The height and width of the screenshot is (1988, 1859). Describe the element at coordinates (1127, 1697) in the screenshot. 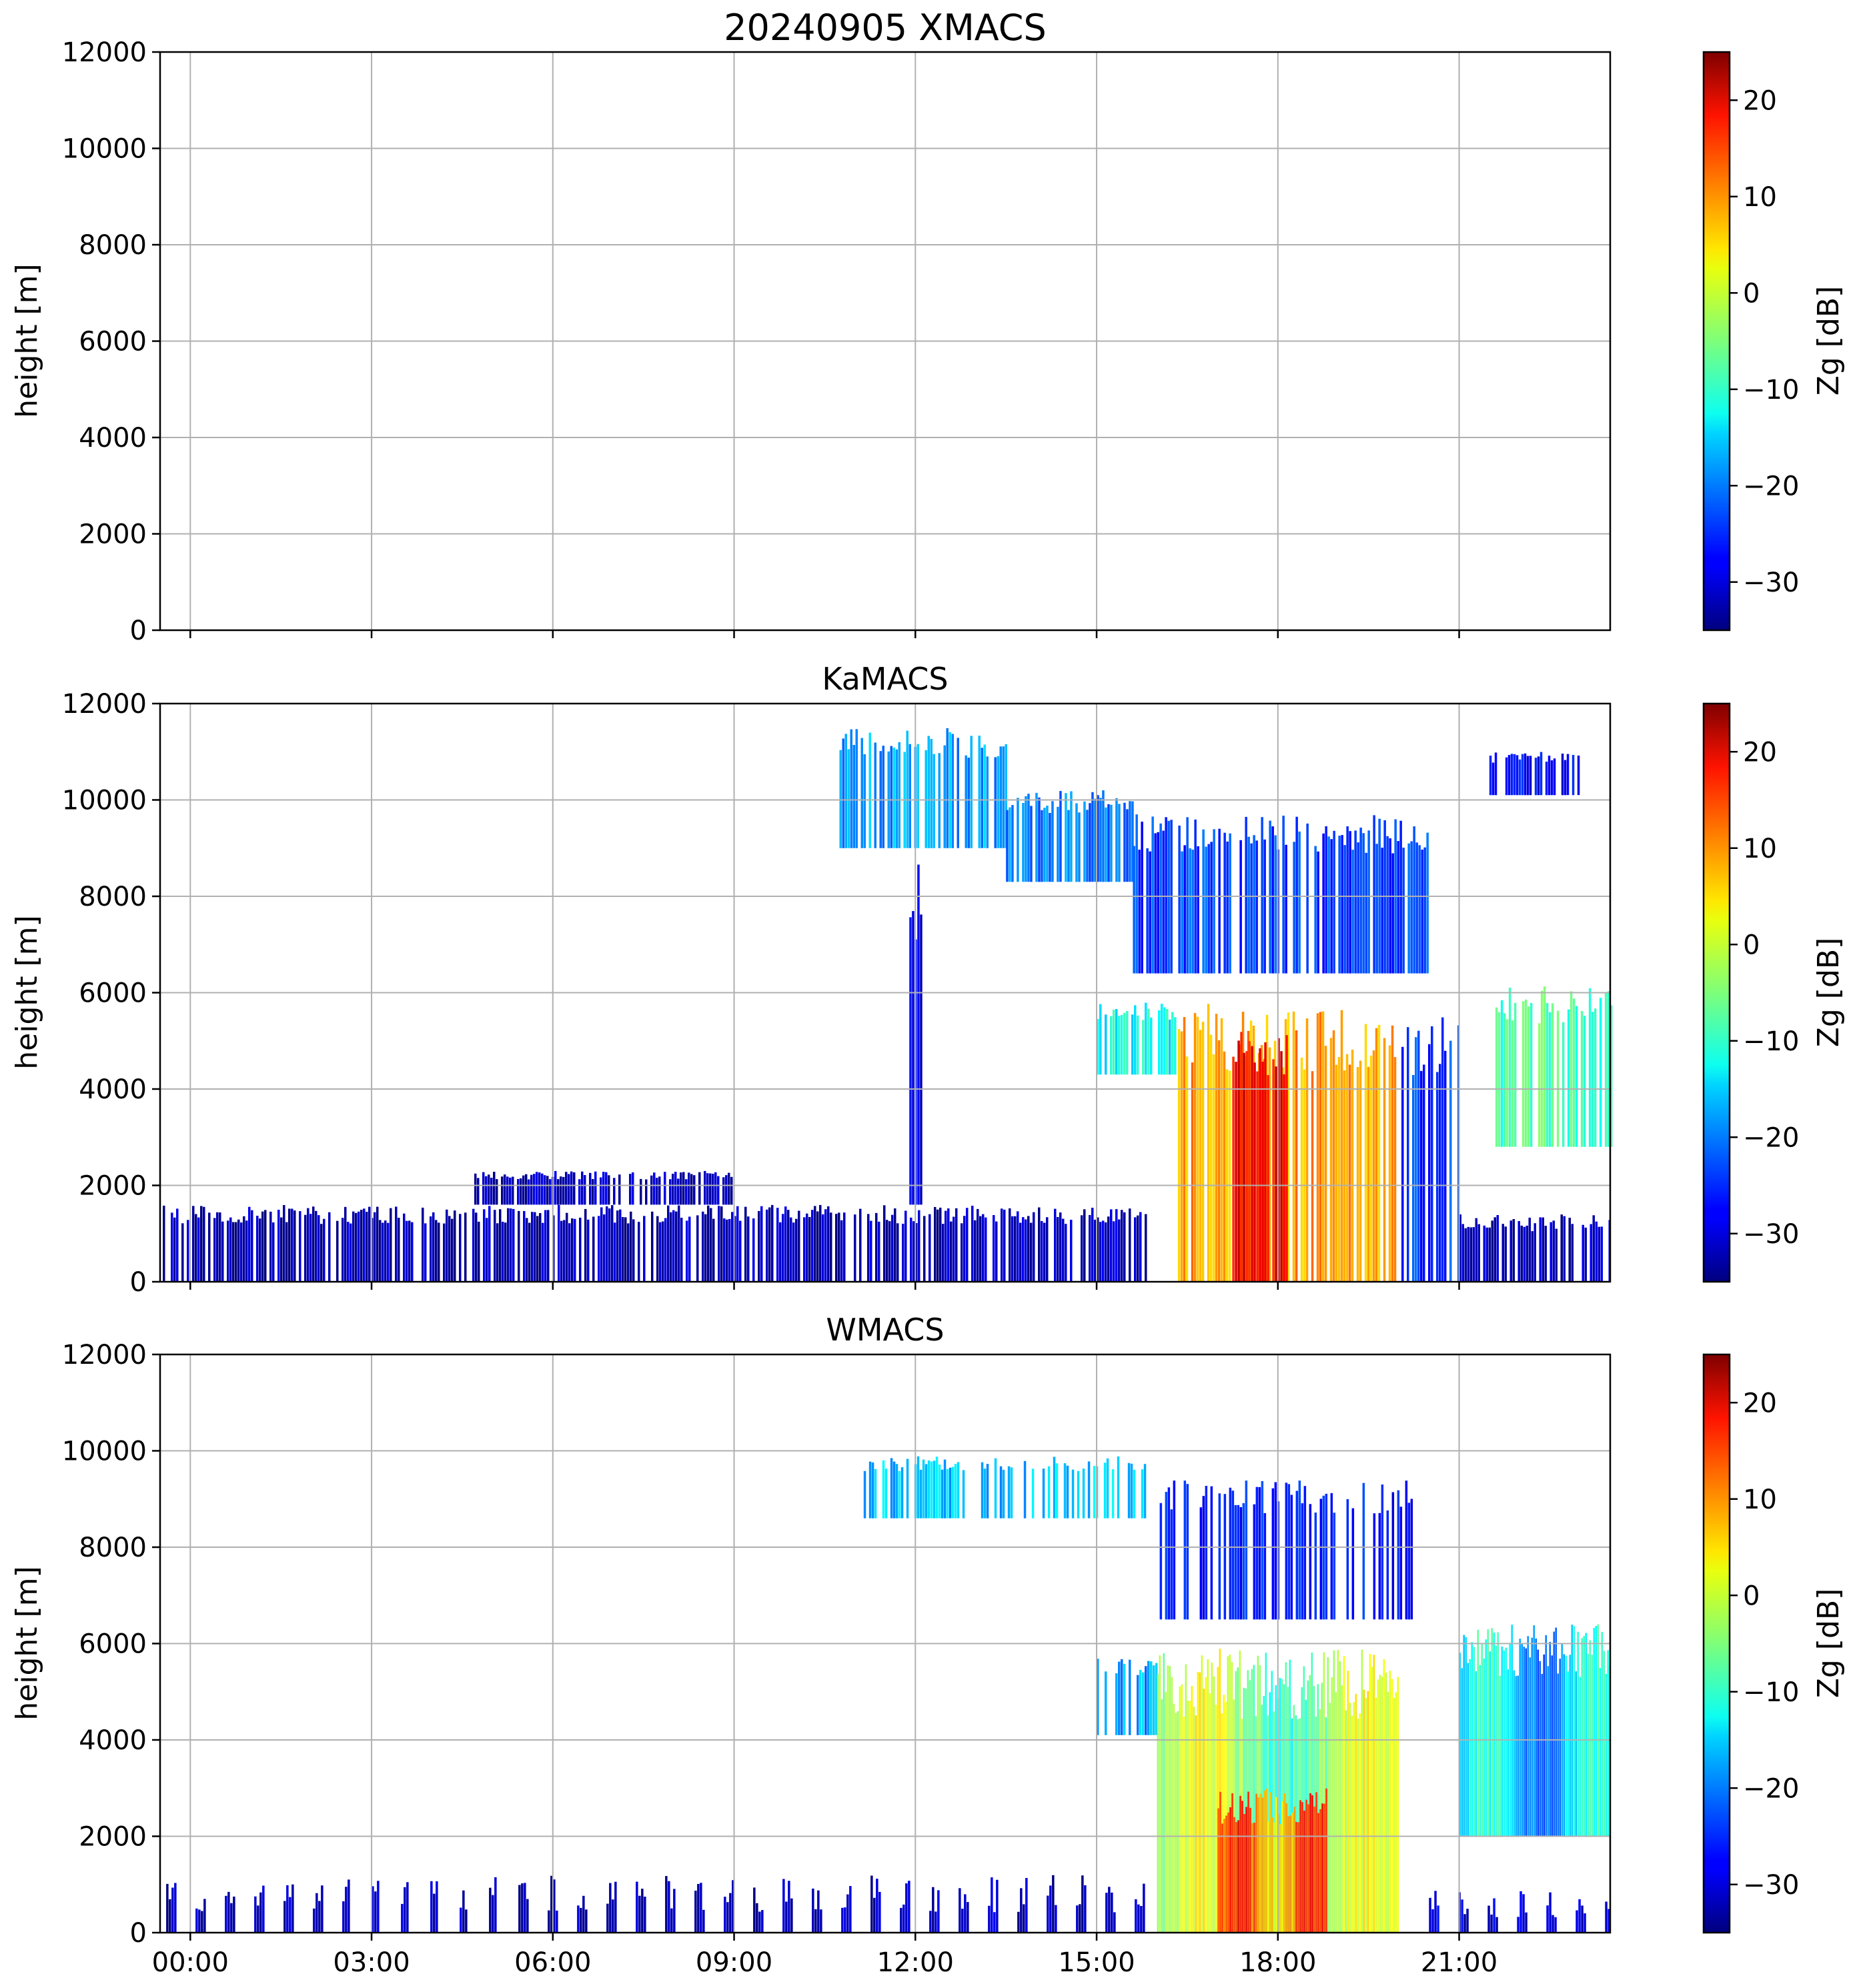

I see `echo-anvil-upper` at that location.